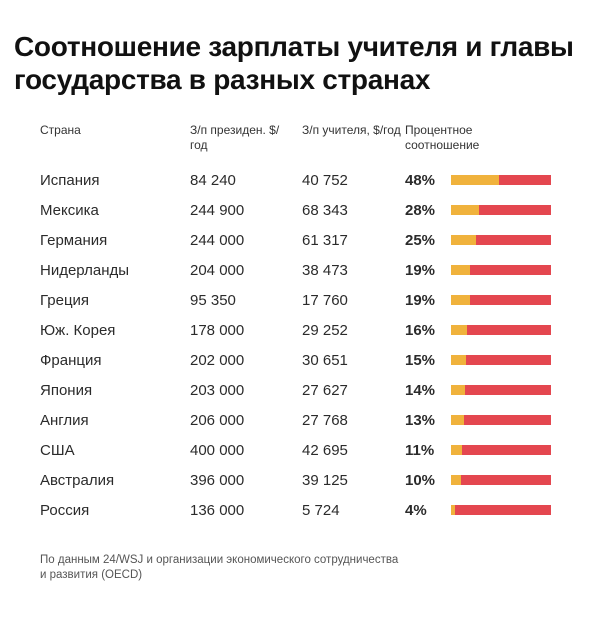 The height and width of the screenshot is (620, 590). Describe the element at coordinates (295, 181) in the screenshot. I see `table-row: Испания 84 240 40 752 48%` at that location.